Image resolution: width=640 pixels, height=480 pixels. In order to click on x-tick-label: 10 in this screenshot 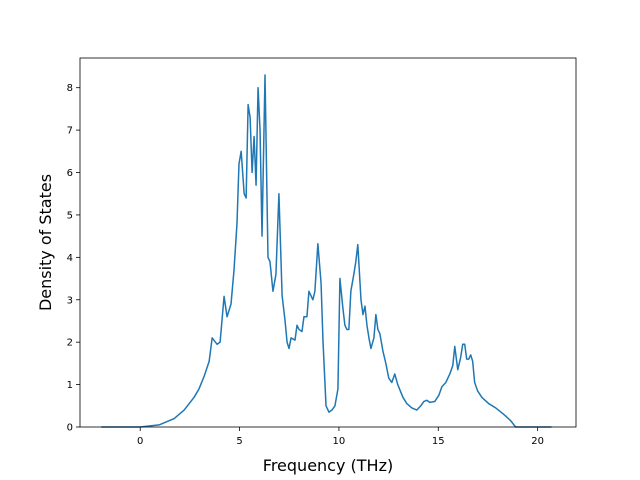, I will do `click(339, 441)`.